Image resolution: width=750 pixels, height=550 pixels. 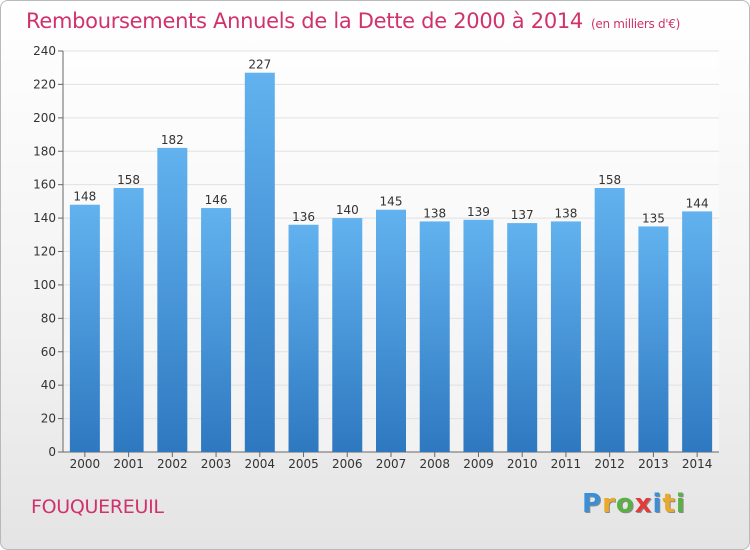 What do you see at coordinates (303, 217) in the screenshot?
I see `bar-value-label: 136` at bounding box center [303, 217].